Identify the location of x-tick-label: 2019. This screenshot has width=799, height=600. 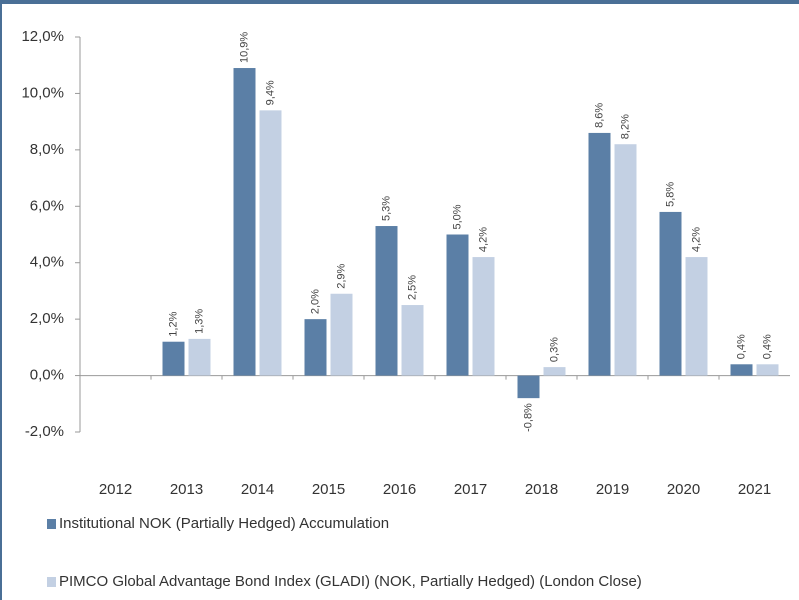
(612, 489).